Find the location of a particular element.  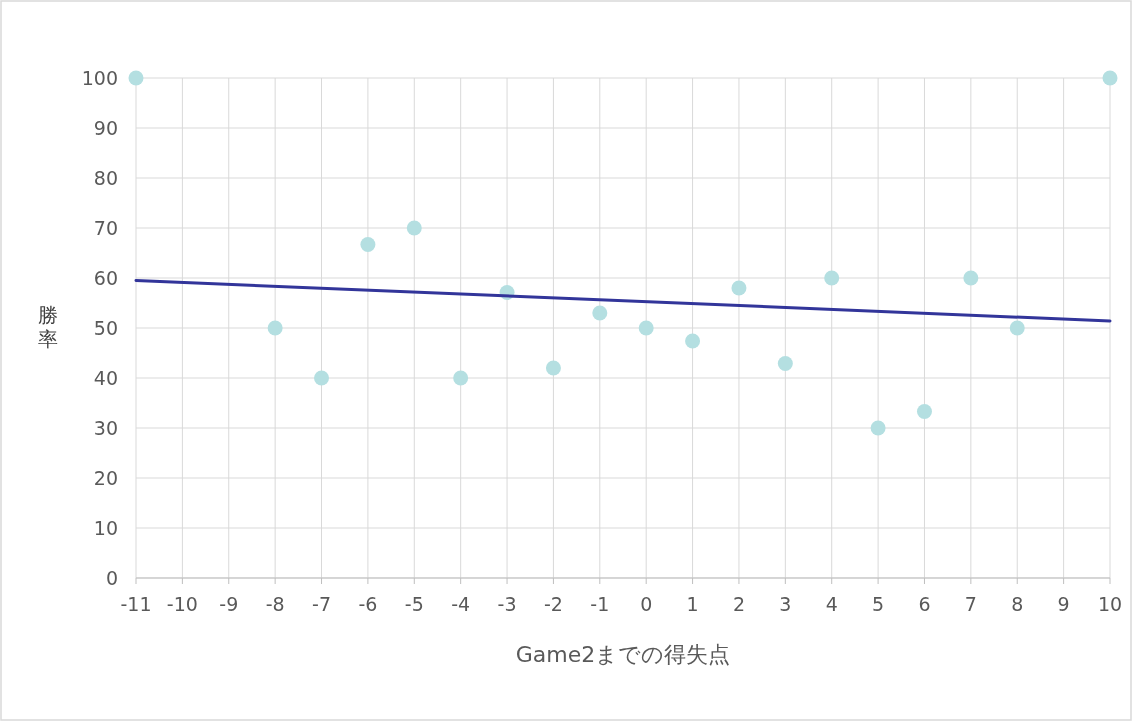

x-tick-label: 1 is located at coordinates (692, 604).